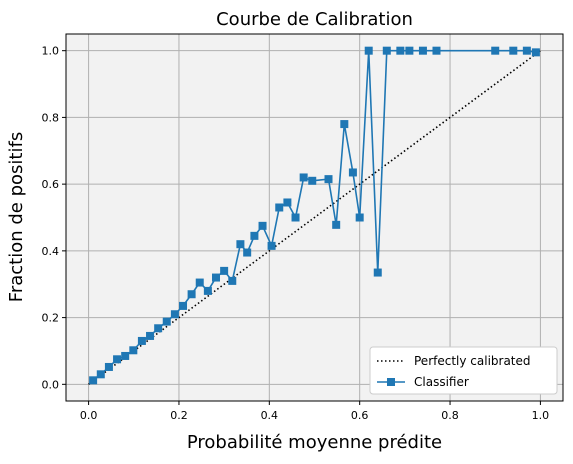  Describe the element at coordinates (314, 442) in the screenshot. I see `x-axis-title: Probabilité moyenne prédite` at that location.